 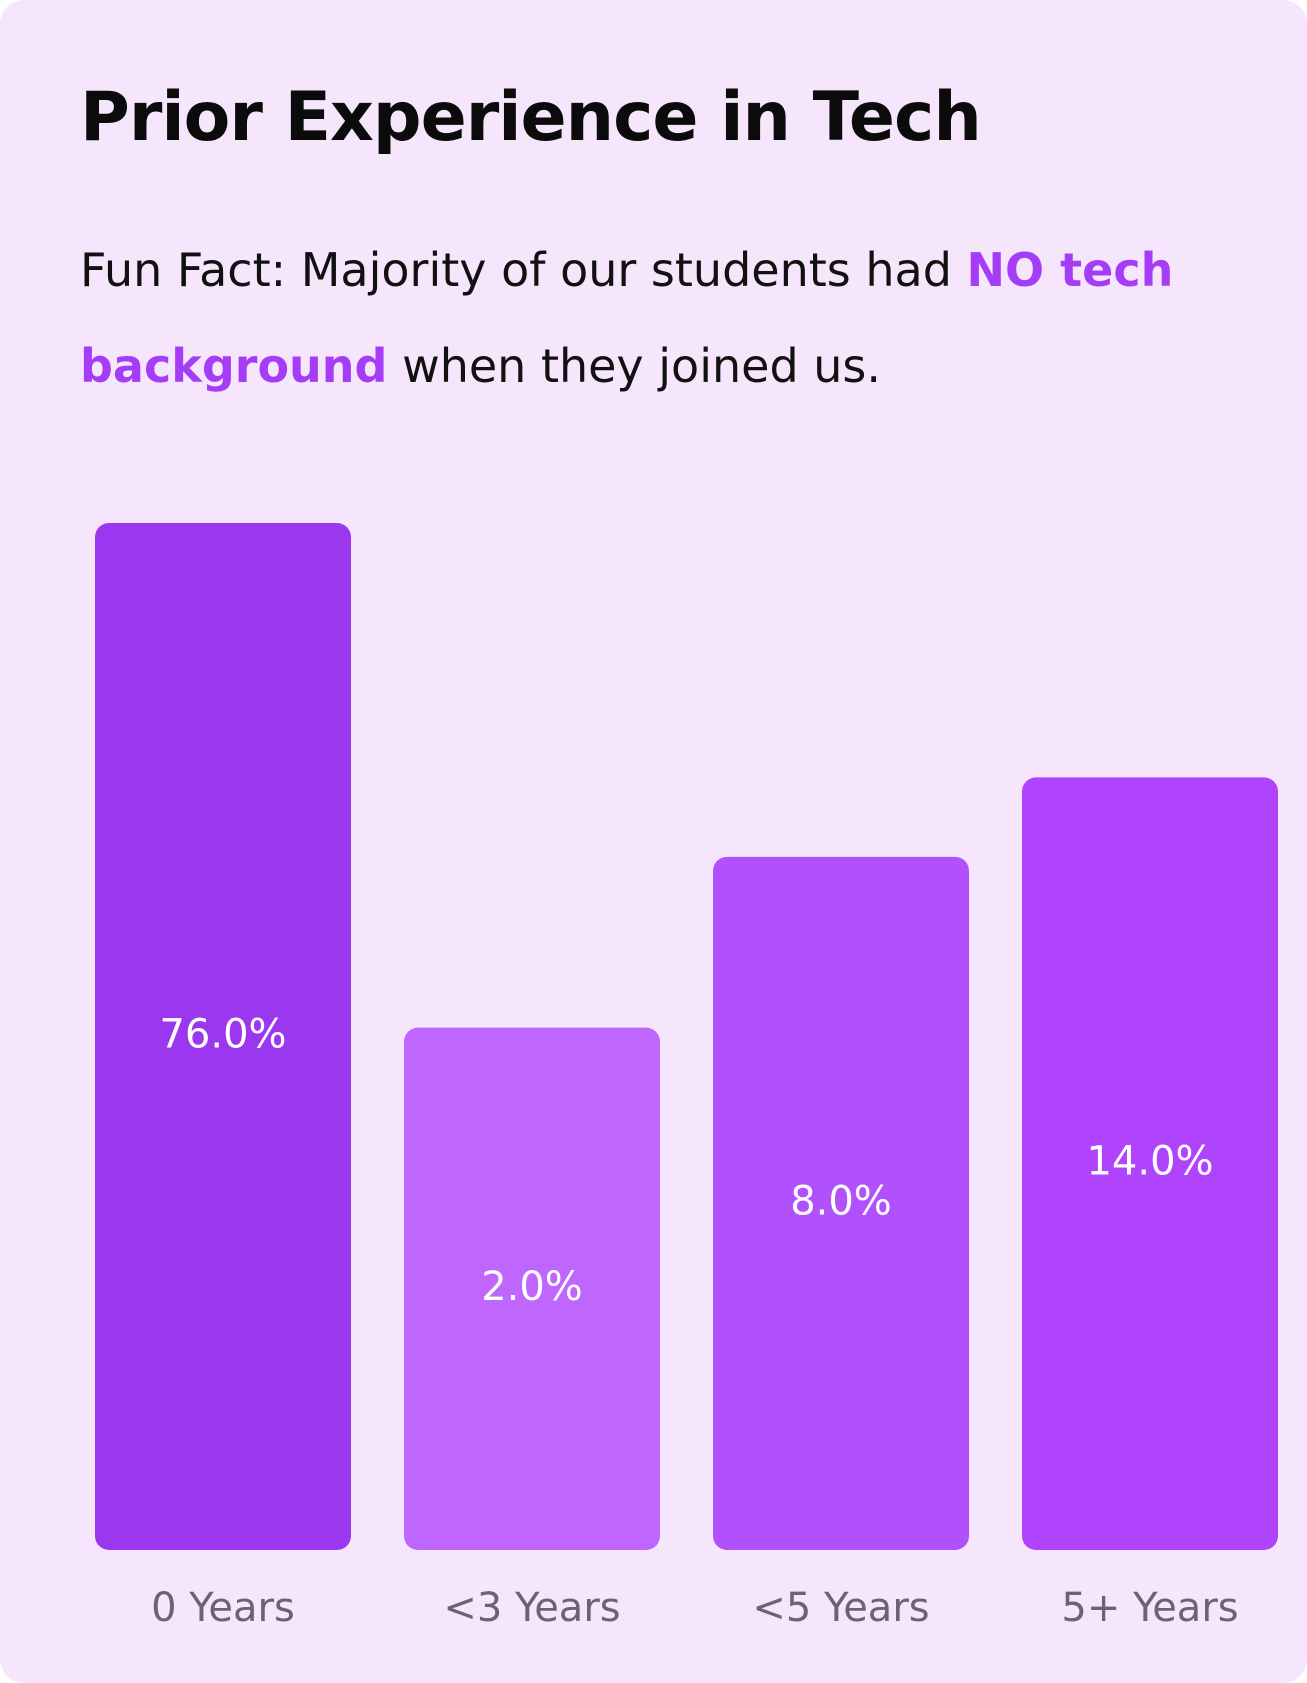 I want to click on subtitle-highlight: NO tech background, so click(x=627, y=318).